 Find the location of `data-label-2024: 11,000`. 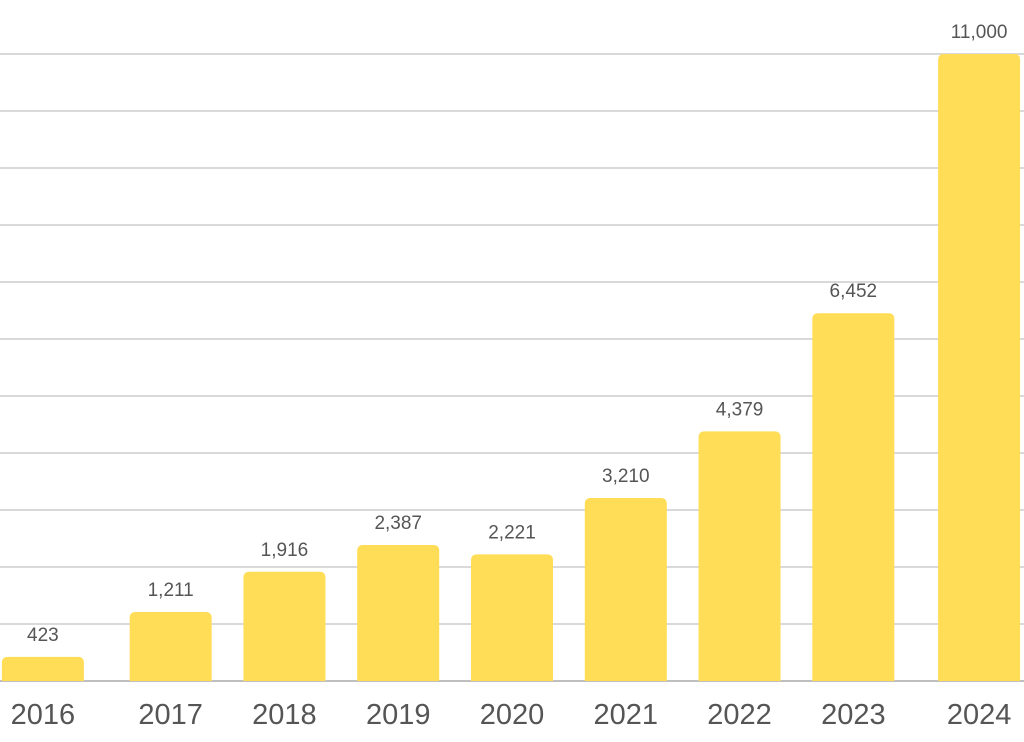

data-label-2024: 11,000 is located at coordinates (979, 32).